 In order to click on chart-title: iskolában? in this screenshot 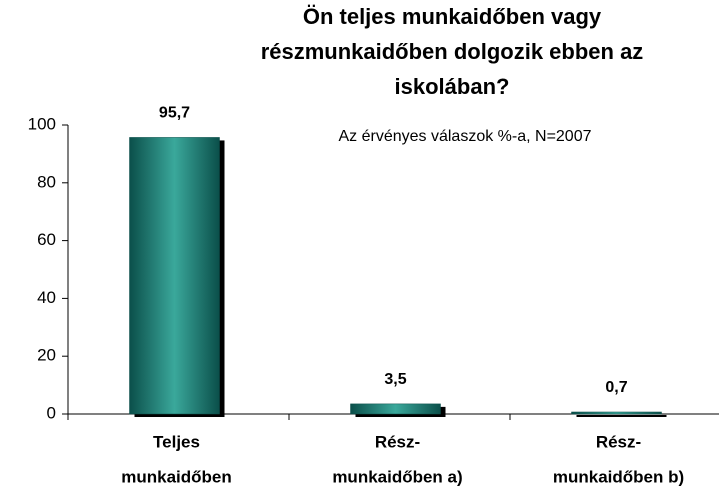, I will do `click(452, 86)`.